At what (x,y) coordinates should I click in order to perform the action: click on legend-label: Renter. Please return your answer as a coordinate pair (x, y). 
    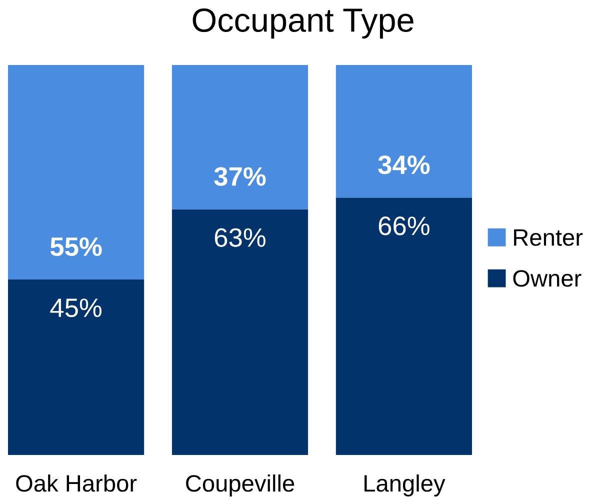
    Looking at the image, I should click on (548, 237).